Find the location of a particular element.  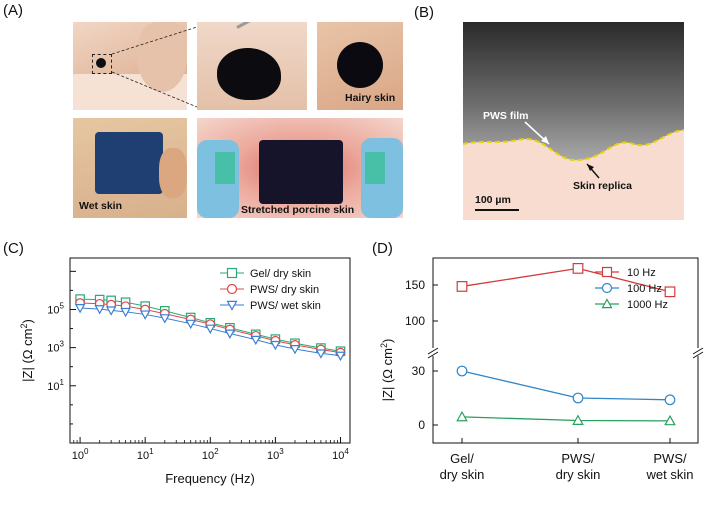

x-tick-label: Gel/ is located at coordinates (462, 458).